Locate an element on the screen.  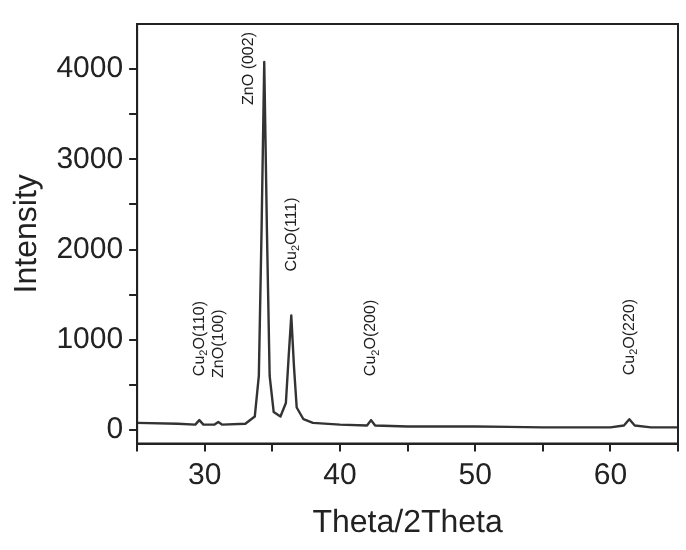
x-axis-title: Theta/2Theta is located at coordinates (407, 522).